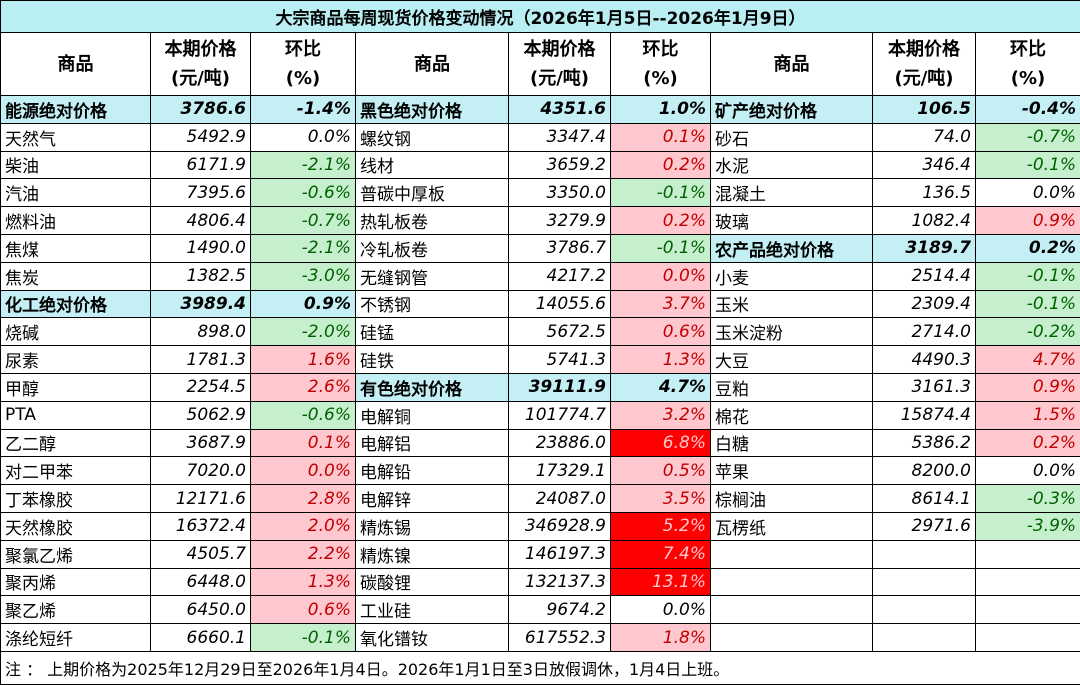 This screenshot has height=685, width=1080. Describe the element at coordinates (559, 582) in the screenshot. I see `price-cell: 132137.3` at that location.